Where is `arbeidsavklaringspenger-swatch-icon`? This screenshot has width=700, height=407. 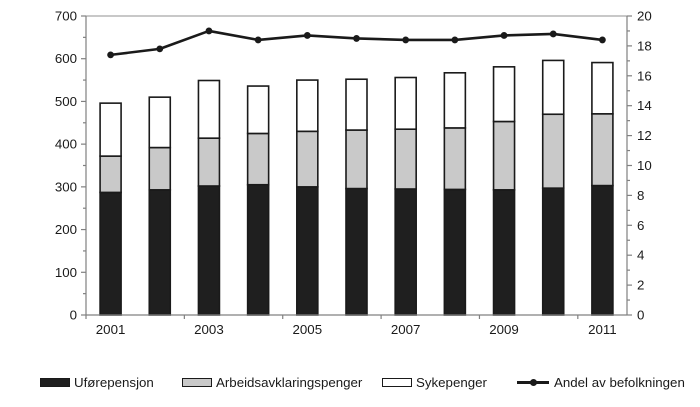
arbeidsavklaringspenger-swatch-icon is located at coordinates (197, 382).